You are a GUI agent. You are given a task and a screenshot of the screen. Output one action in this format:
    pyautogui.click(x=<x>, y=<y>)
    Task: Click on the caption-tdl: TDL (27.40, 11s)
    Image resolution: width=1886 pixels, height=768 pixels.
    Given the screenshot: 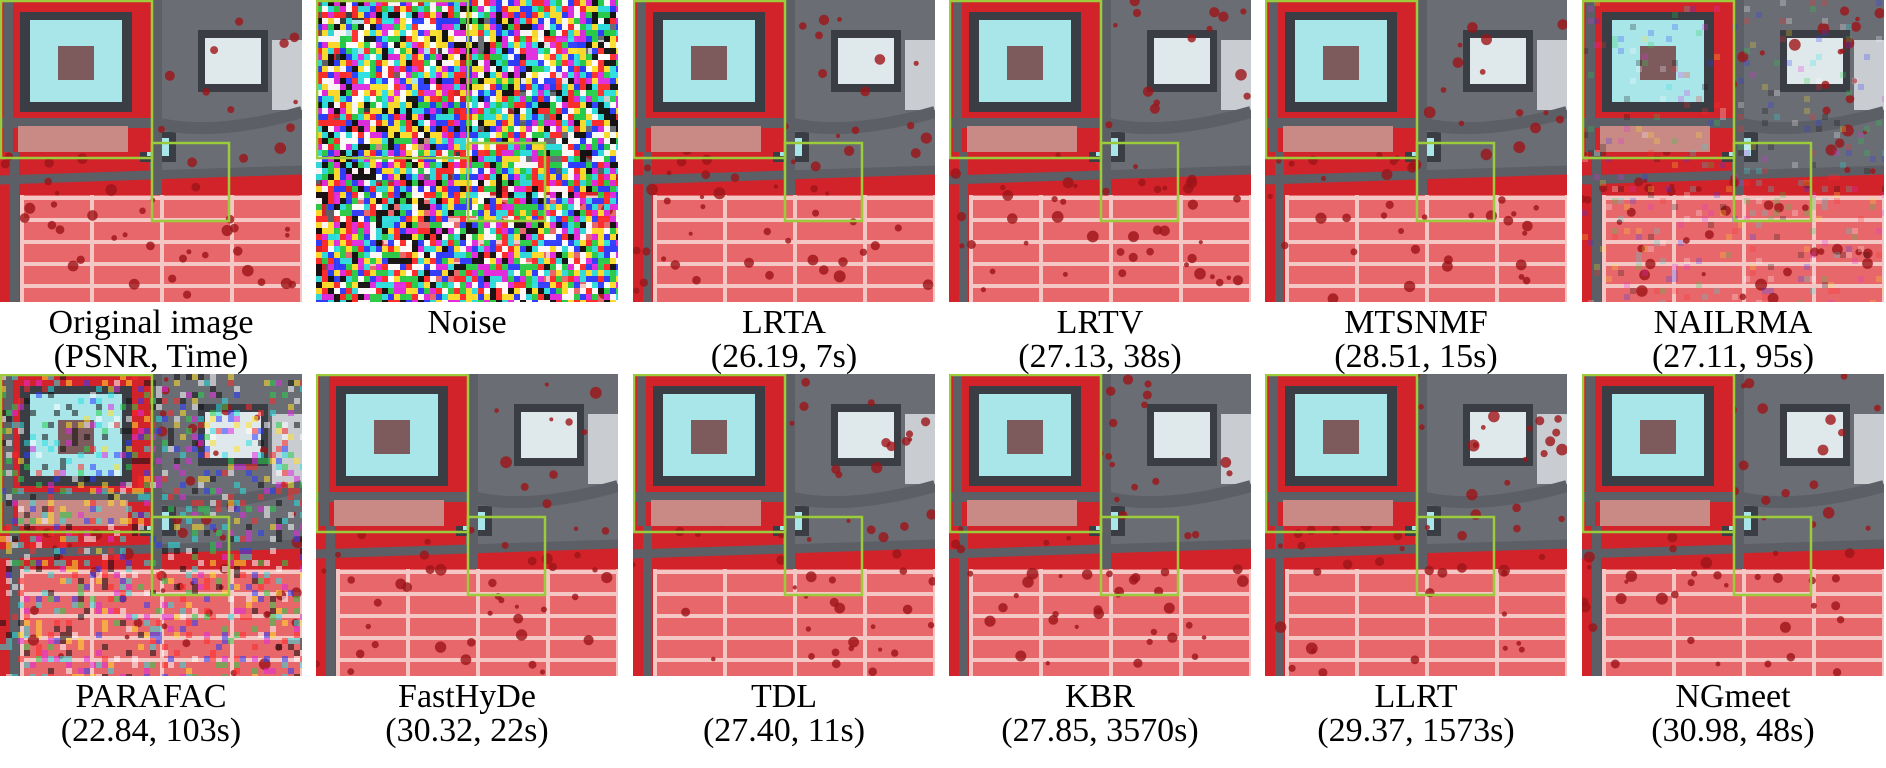 What is the action you would take?
    pyautogui.click(x=784, y=714)
    